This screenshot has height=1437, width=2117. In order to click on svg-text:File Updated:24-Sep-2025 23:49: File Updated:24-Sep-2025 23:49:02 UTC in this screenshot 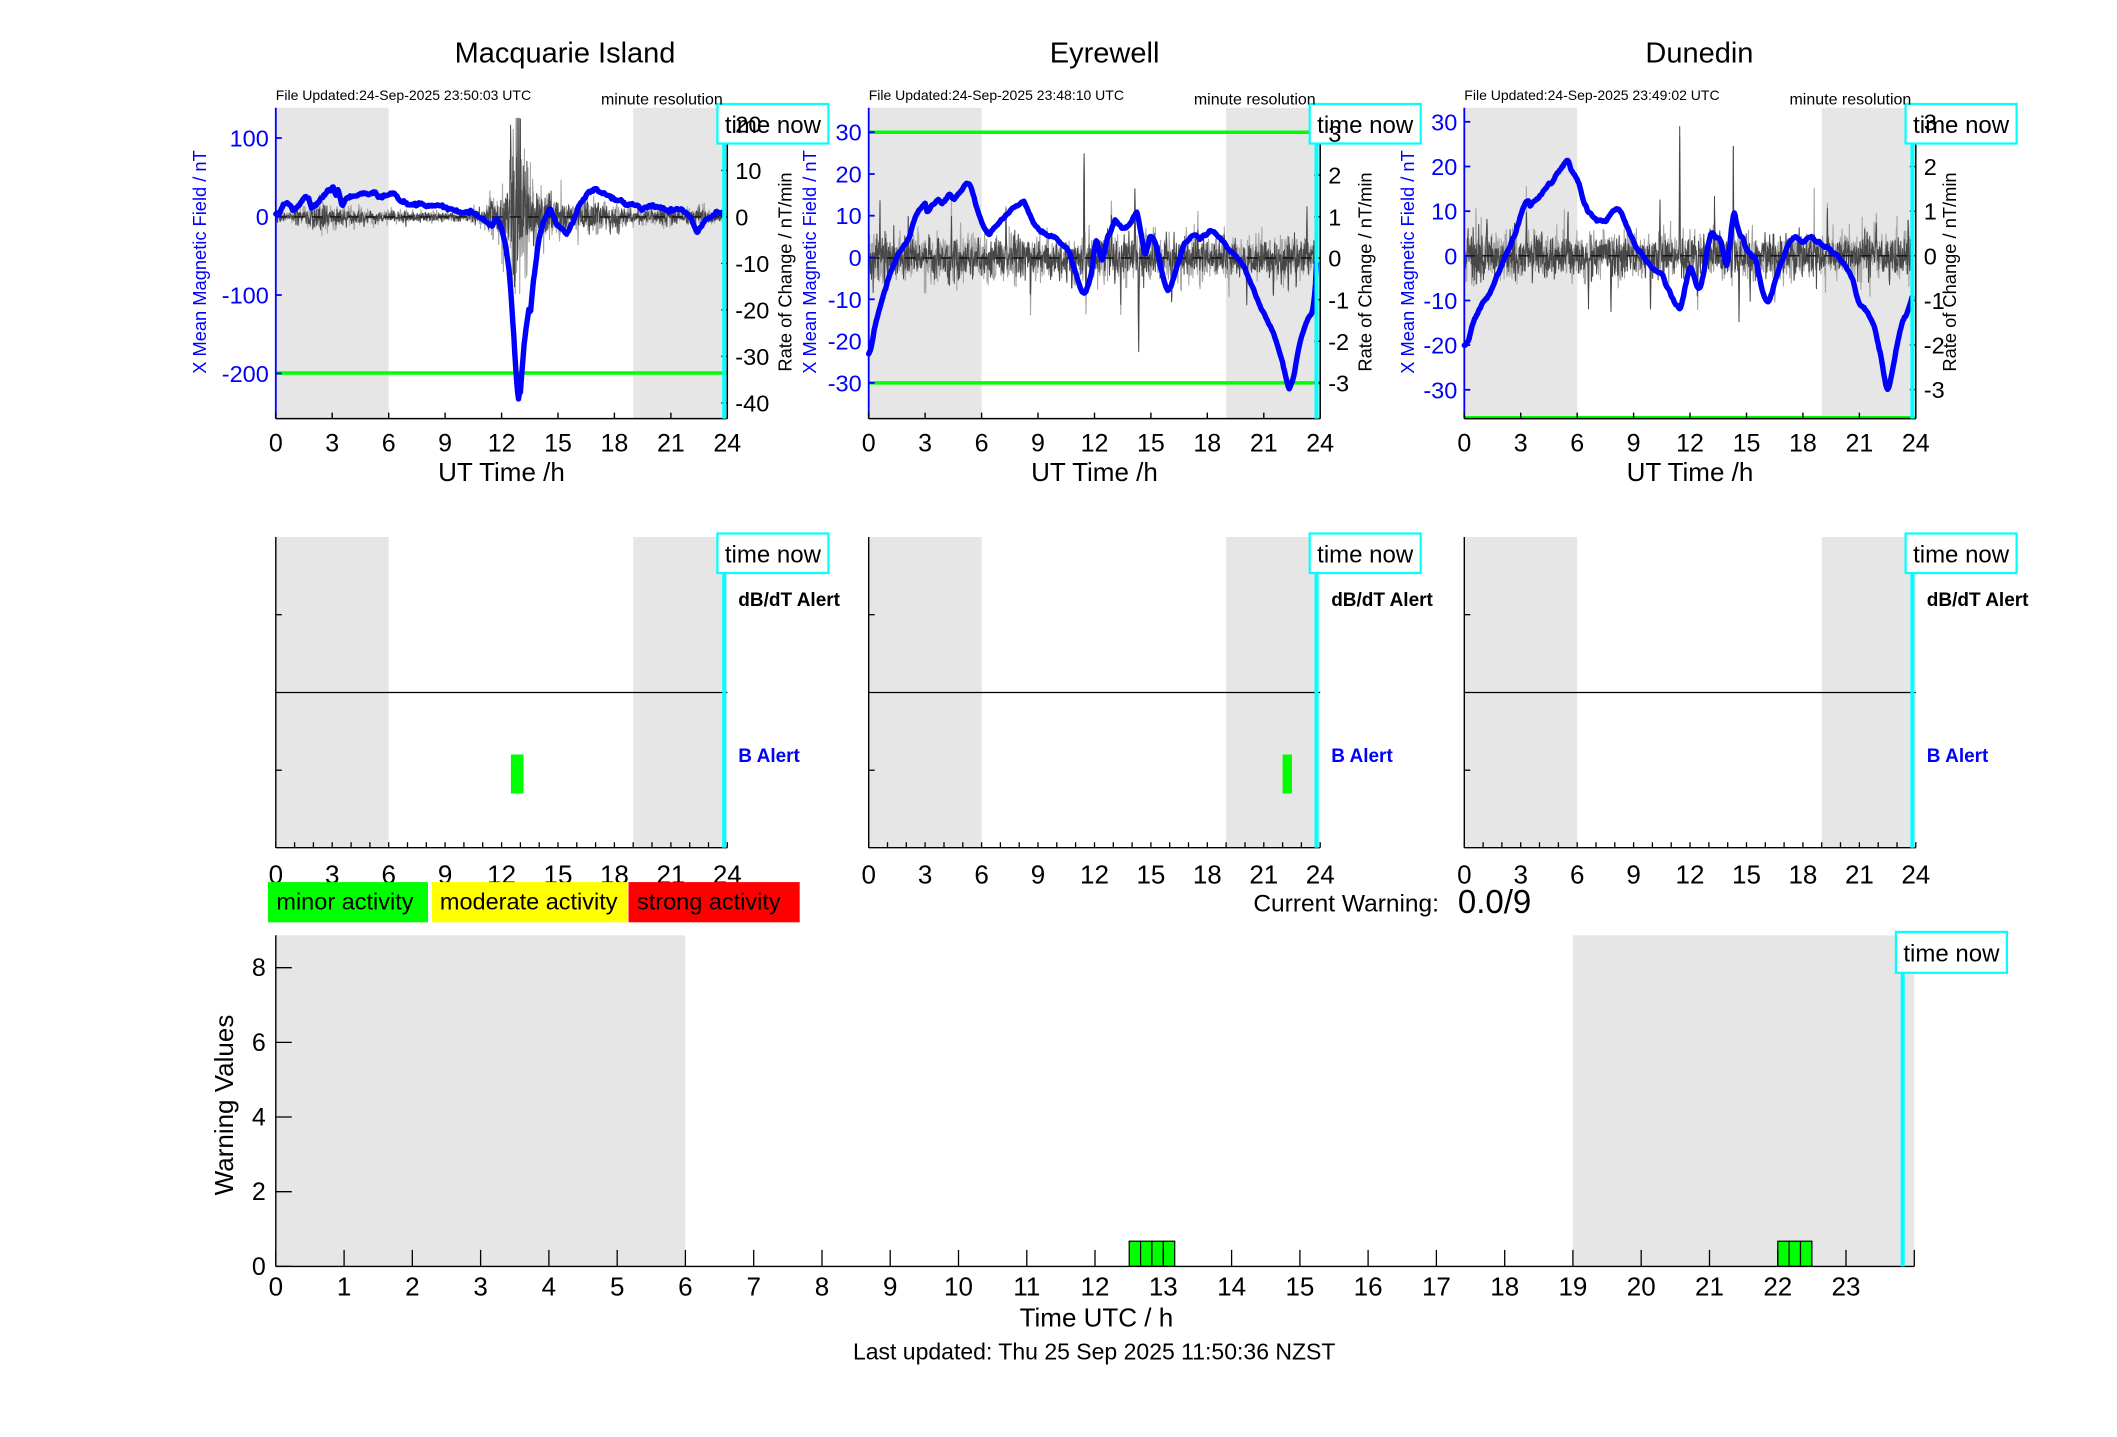, I will do `click(1591, 95)`.